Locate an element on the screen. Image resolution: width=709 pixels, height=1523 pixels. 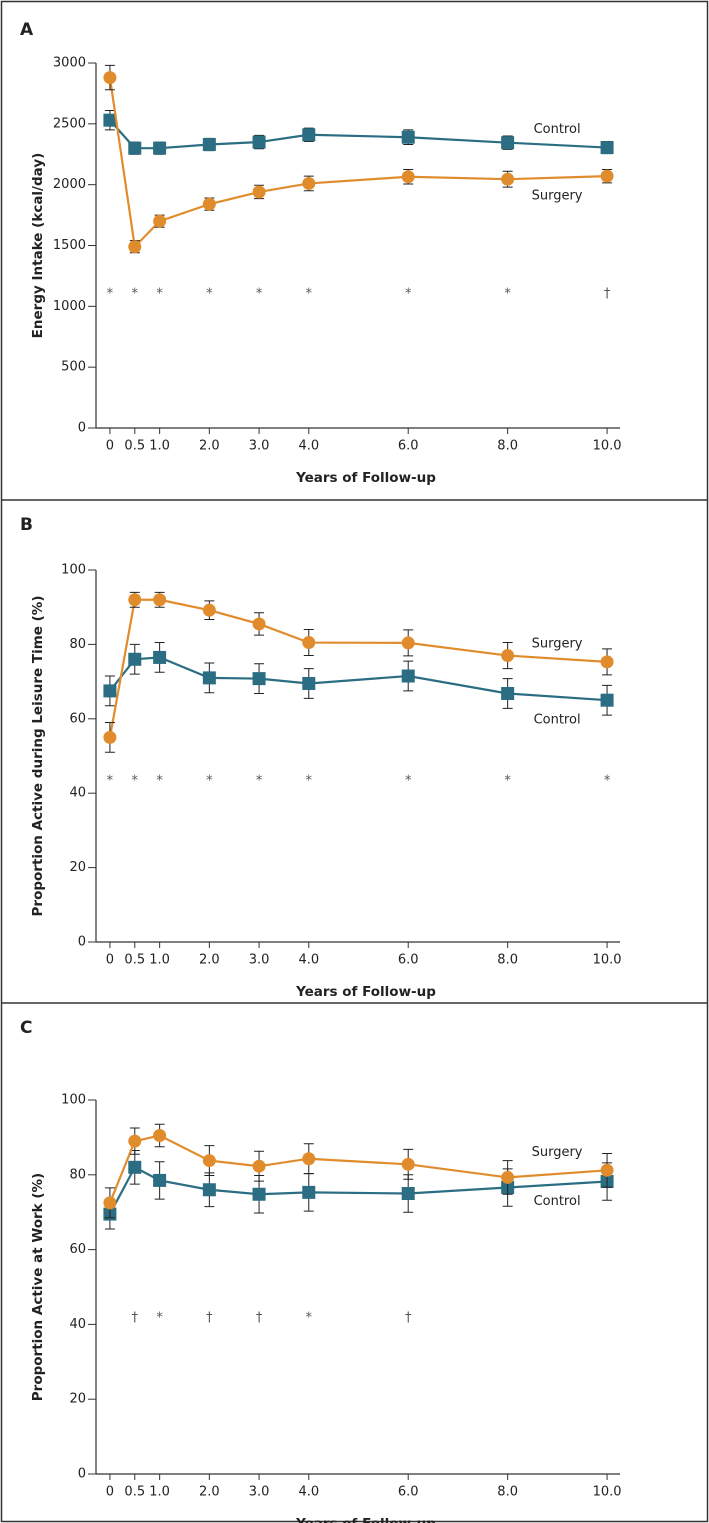
x-tick-label: 0 is located at coordinates (110, 960).